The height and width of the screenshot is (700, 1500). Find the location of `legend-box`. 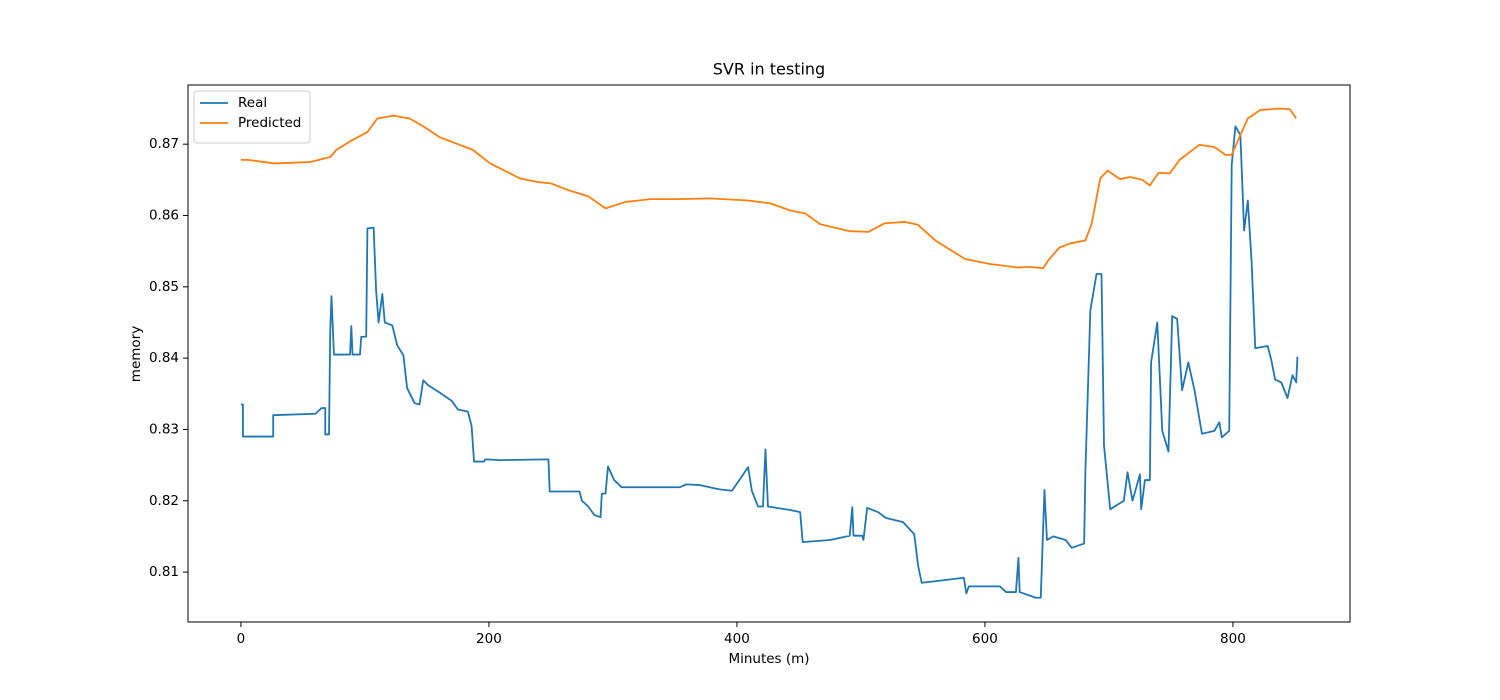

legend-box is located at coordinates (252, 117).